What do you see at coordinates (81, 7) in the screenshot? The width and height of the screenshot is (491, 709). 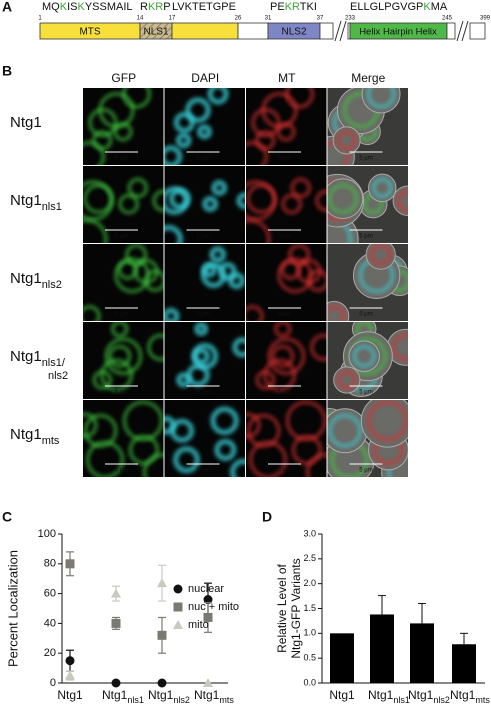 I see `sequence-segment: K` at bounding box center [81, 7].